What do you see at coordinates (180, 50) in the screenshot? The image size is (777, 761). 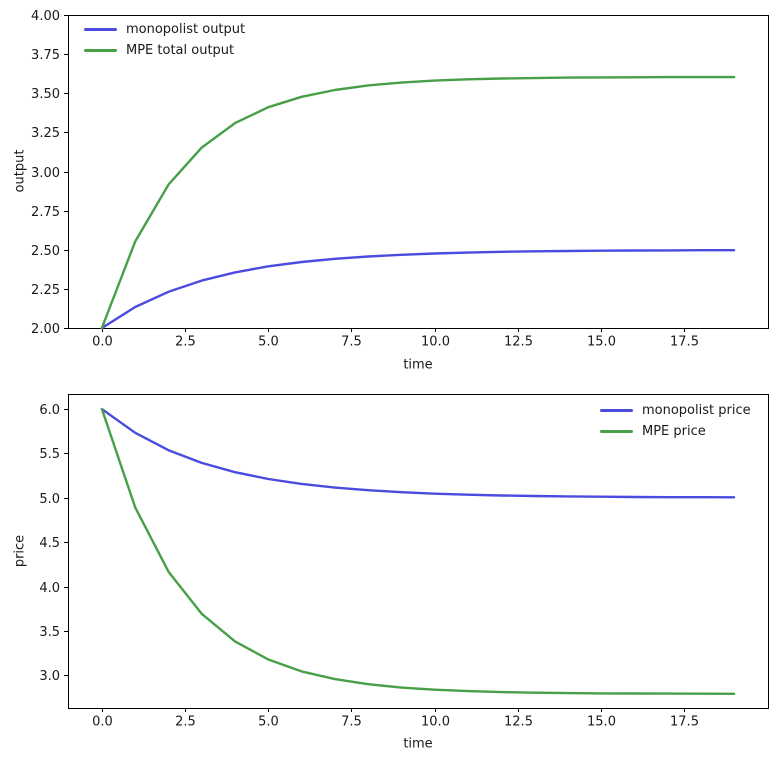 I see `legend-label: MPE total output` at bounding box center [180, 50].